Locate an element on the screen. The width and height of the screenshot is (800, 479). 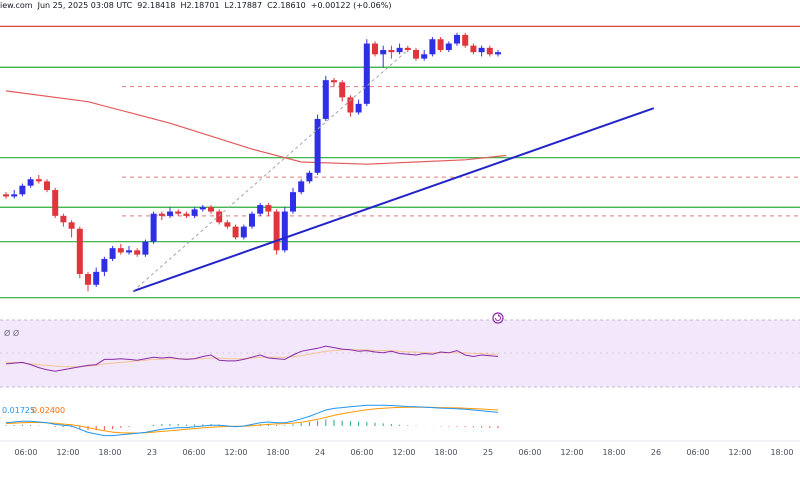
header-low: L2.17887 is located at coordinates (243, 5).